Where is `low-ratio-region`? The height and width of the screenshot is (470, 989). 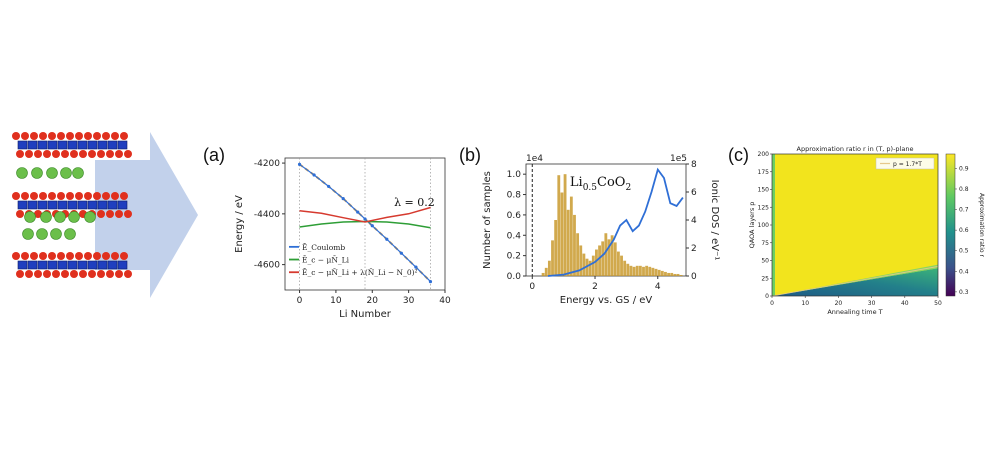
low-ratio-region is located at coordinates (855, 282).